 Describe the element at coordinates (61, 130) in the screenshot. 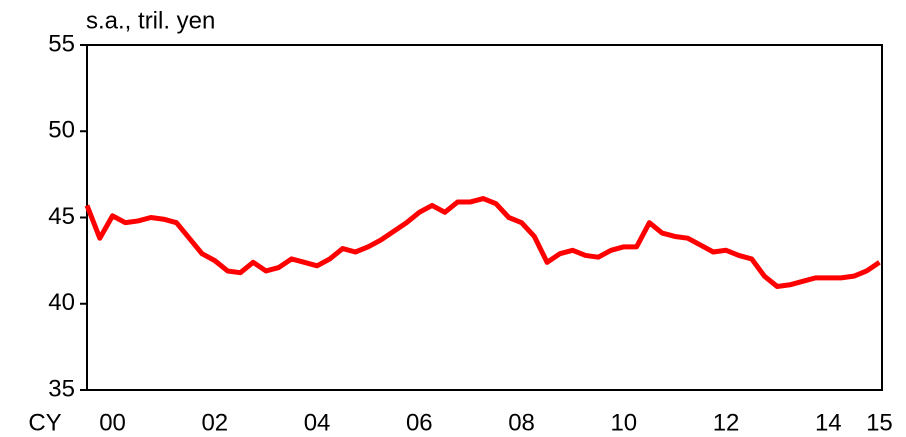

I see `y-tick-label: 50` at that location.